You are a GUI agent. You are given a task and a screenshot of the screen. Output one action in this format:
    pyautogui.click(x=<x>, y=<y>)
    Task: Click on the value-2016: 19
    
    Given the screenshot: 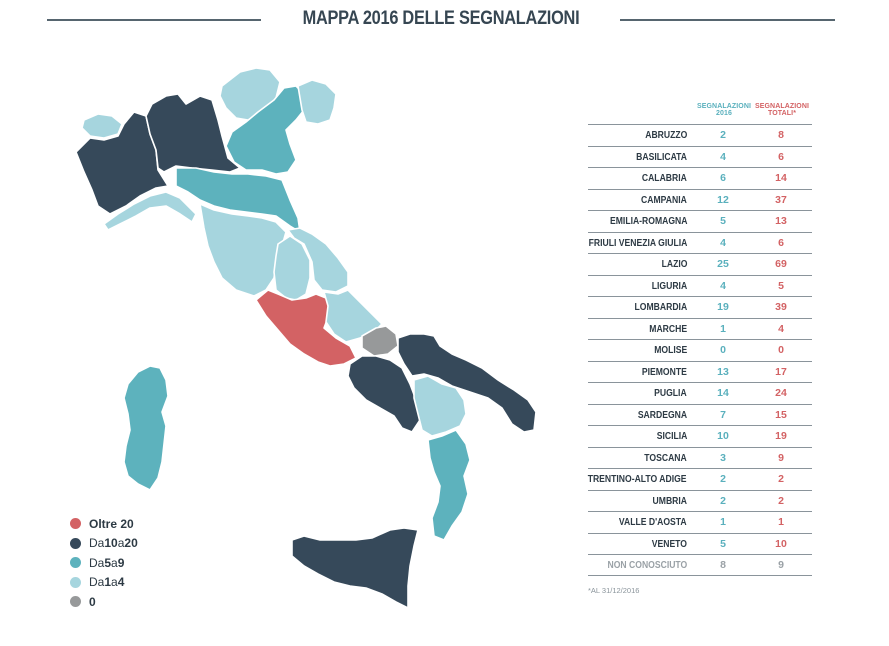 What is the action you would take?
    pyautogui.click(x=723, y=307)
    